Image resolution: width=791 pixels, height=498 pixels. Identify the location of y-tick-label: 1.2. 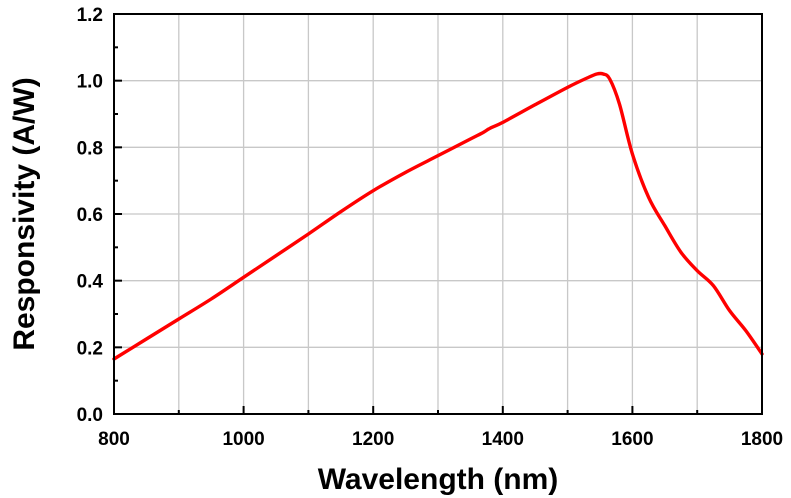
(90, 15).